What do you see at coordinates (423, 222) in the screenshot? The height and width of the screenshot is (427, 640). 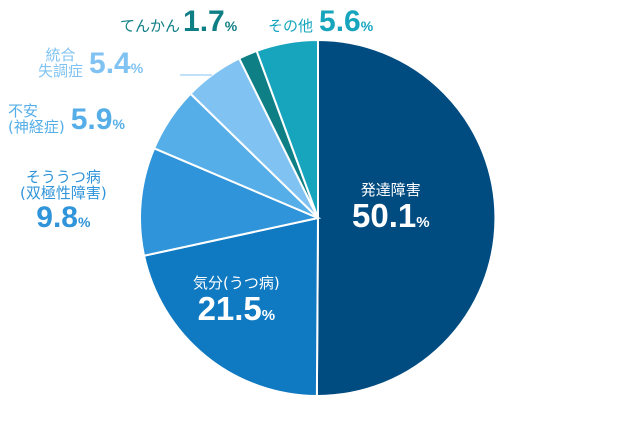 I see `label-developmental-unit: %` at bounding box center [423, 222].